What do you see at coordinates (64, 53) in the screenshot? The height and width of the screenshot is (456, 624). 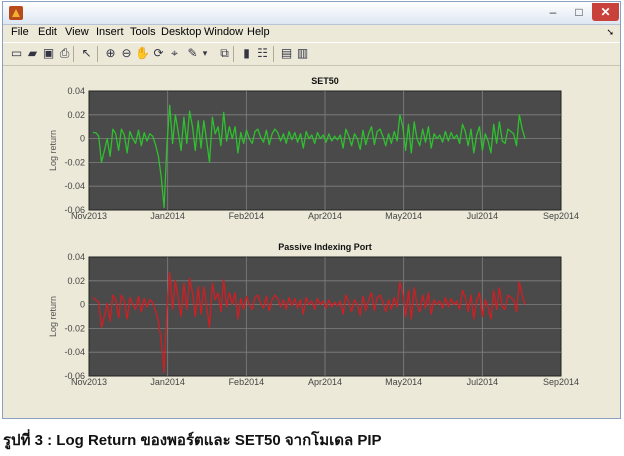 I see `print-icon: ⎙` at bounding box center [64, 53].